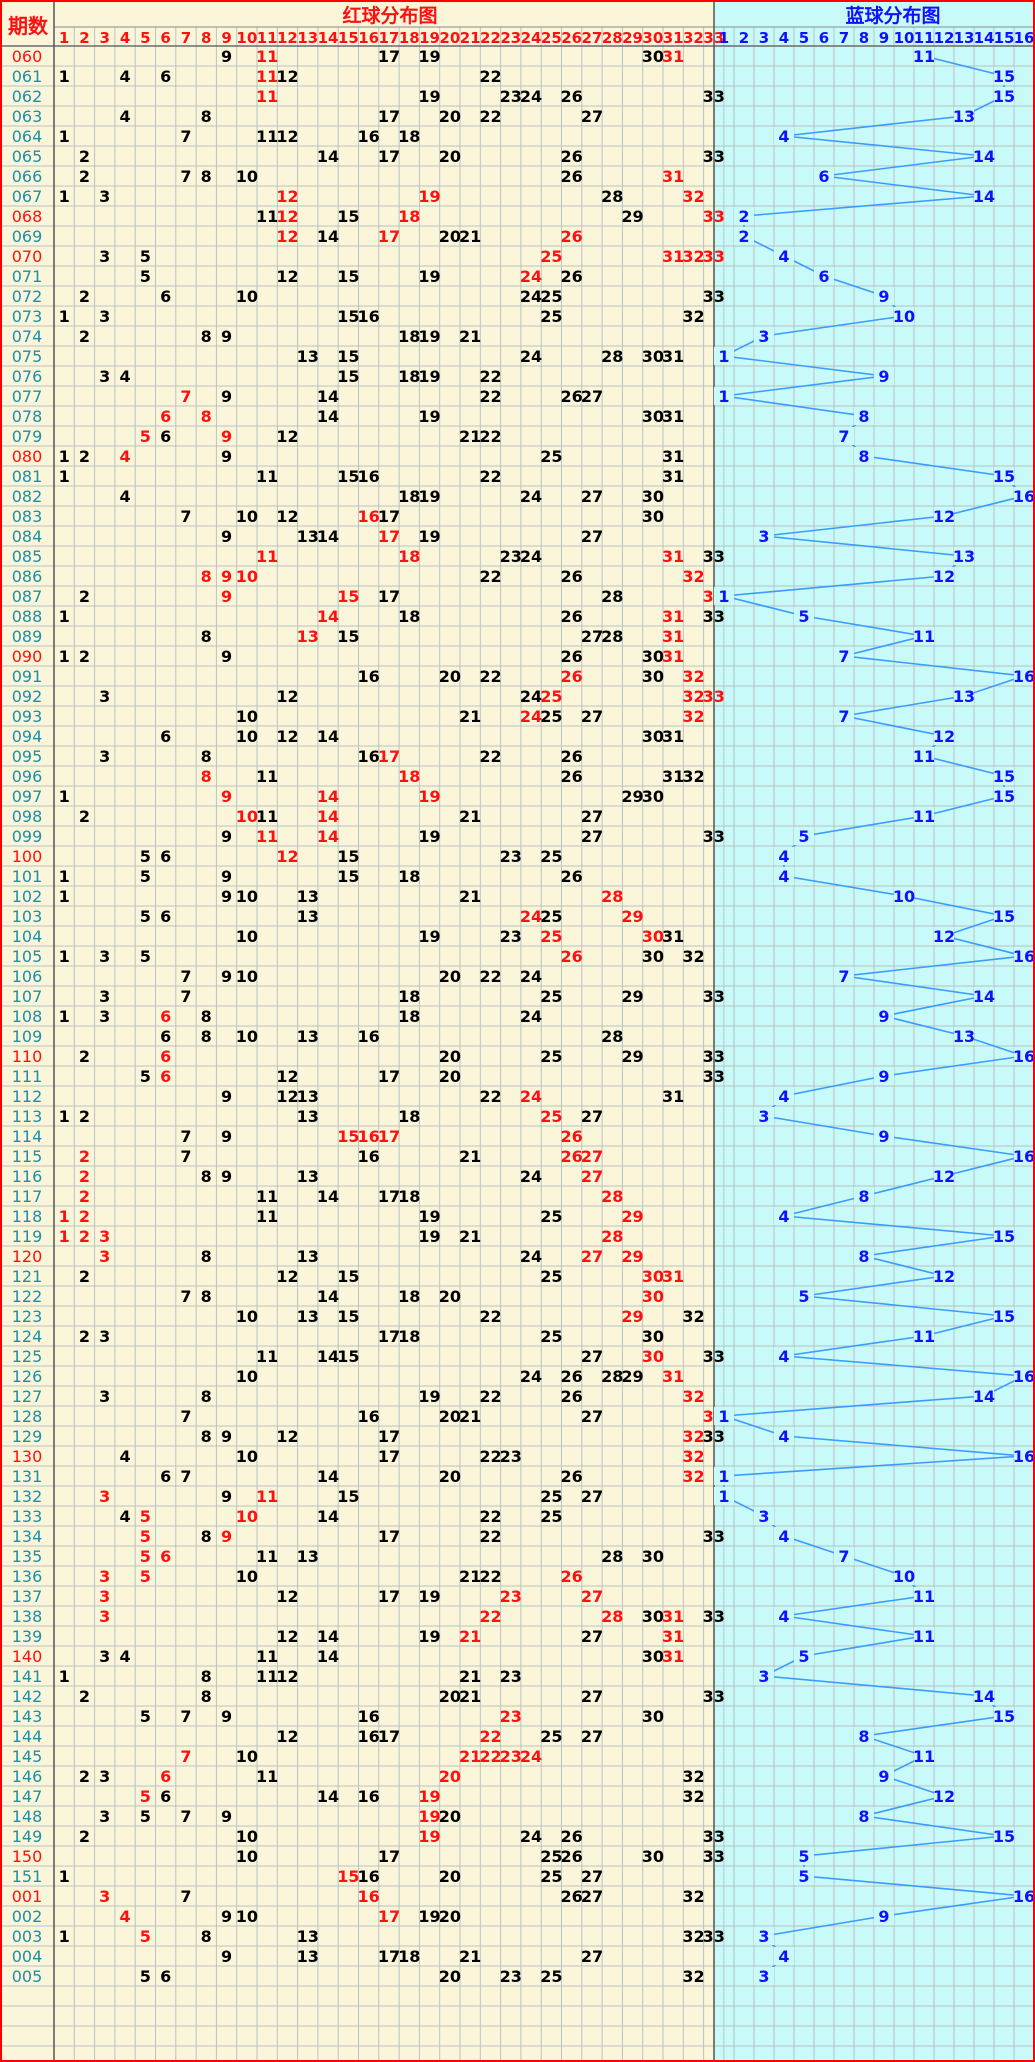  I want to click on red-column-number: 3, so click(105, 38).